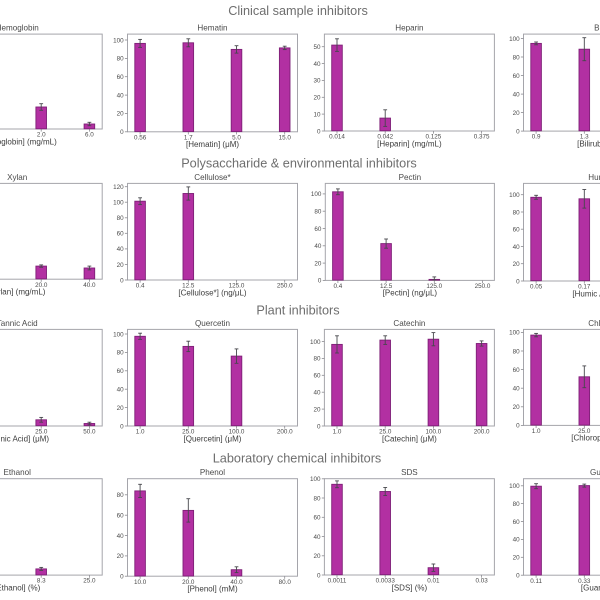  Describe the element at coordinates (597, 28) in the screenshot. I see `svg-text: Bilirubin` at that location.